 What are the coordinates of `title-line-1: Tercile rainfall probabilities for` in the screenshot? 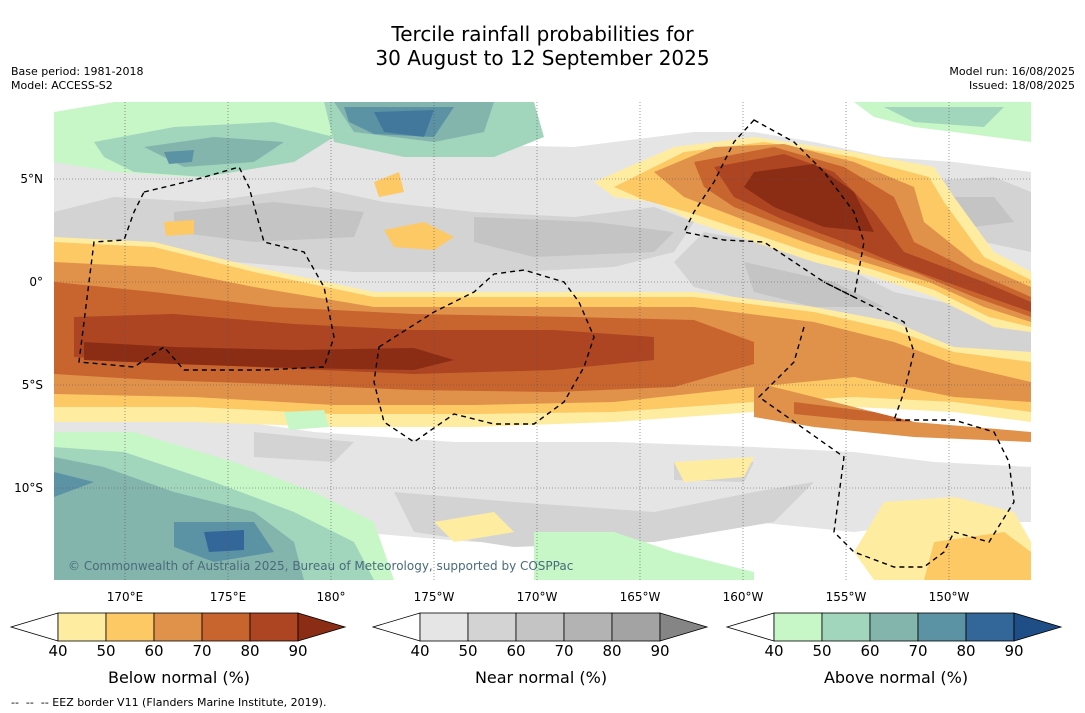 It's located at (542, 34).